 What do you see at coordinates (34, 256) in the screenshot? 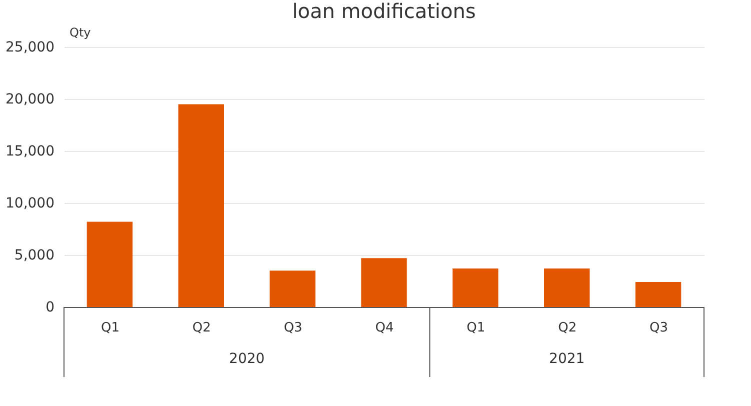
I see `y-tick-label: 5,000` at bounding box center [34, 256].